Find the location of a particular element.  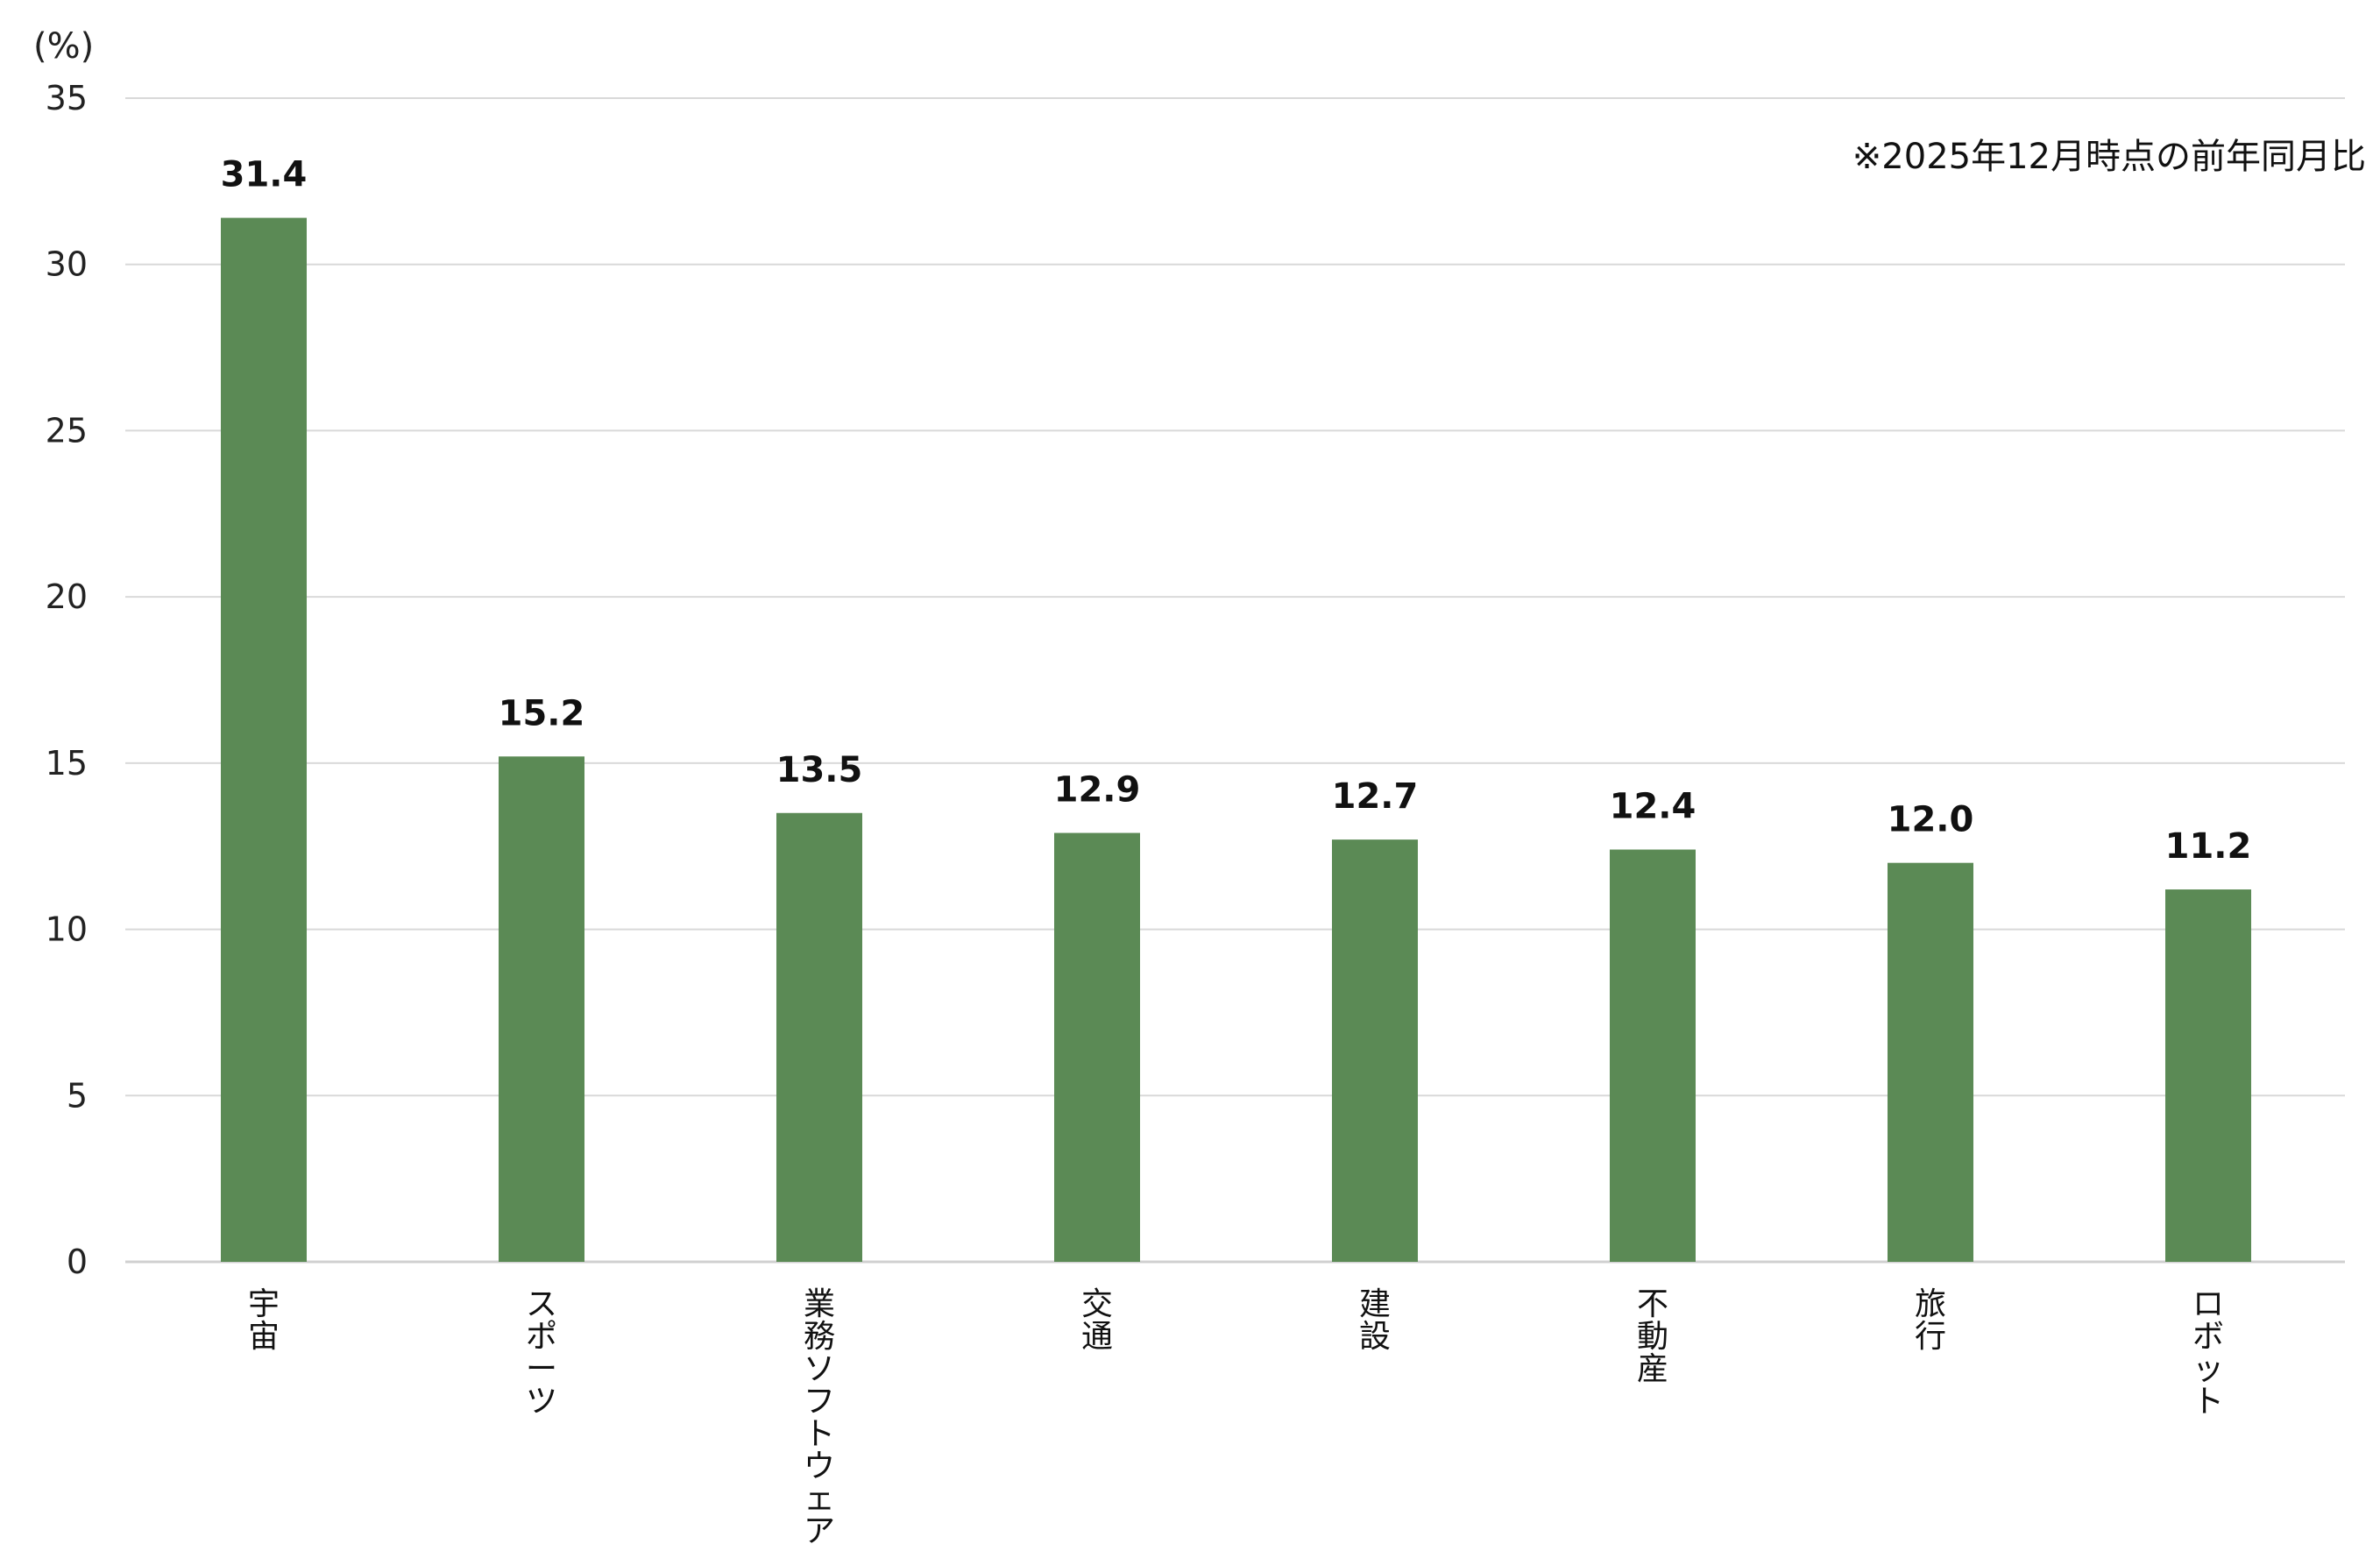

category-label: スポーツ is located at coordinates (541, 1353).